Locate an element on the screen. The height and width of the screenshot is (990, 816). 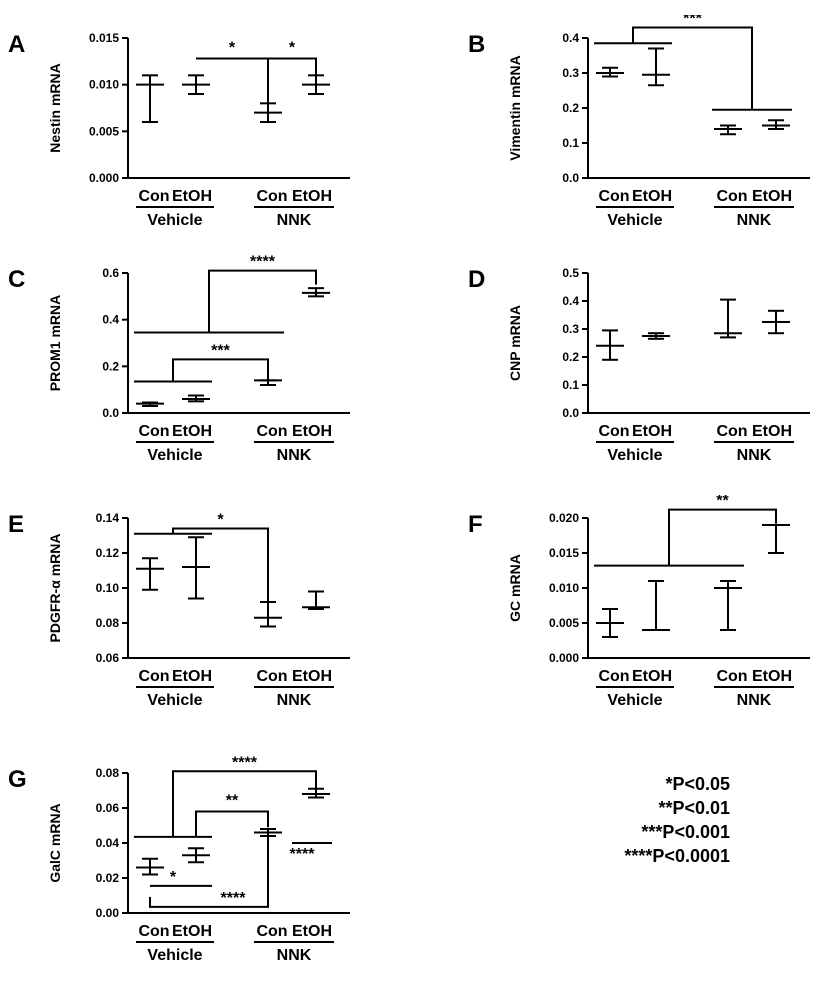
y-tick-label: 0.04 is located at coordinates (108, 843).